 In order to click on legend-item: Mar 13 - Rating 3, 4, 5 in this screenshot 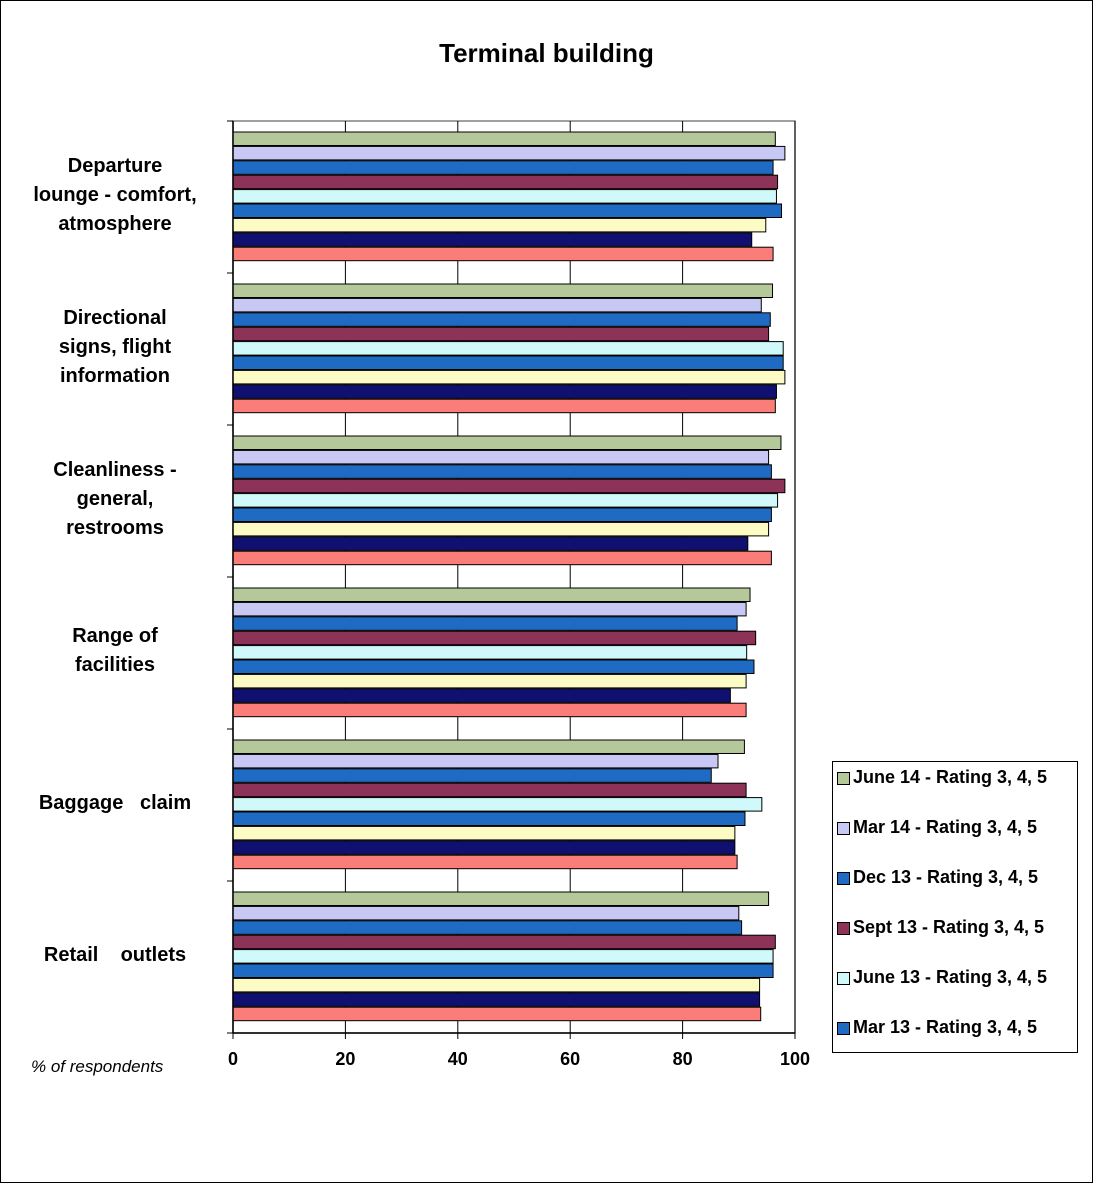, I will do `click(954, 1043)`.